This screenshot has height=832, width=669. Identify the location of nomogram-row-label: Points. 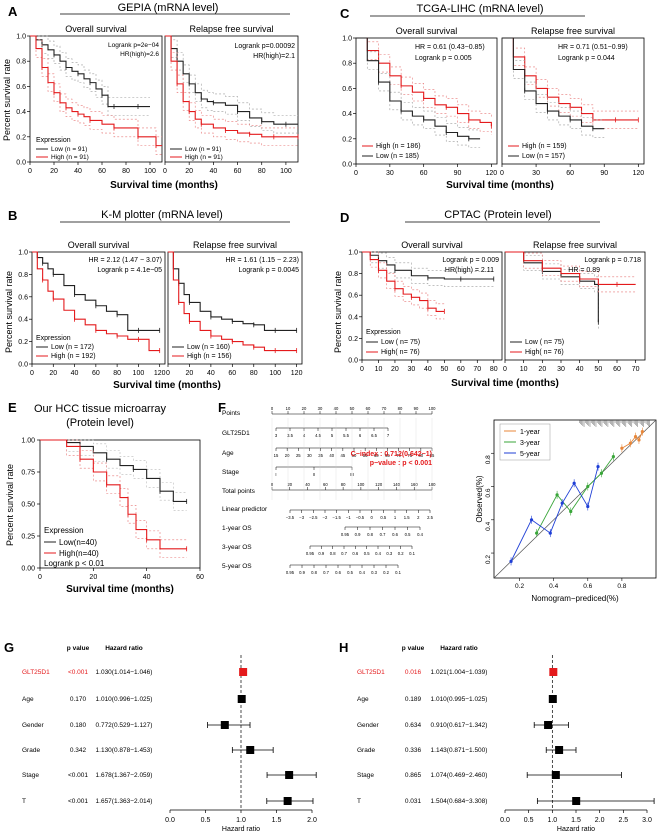
(231, 413).